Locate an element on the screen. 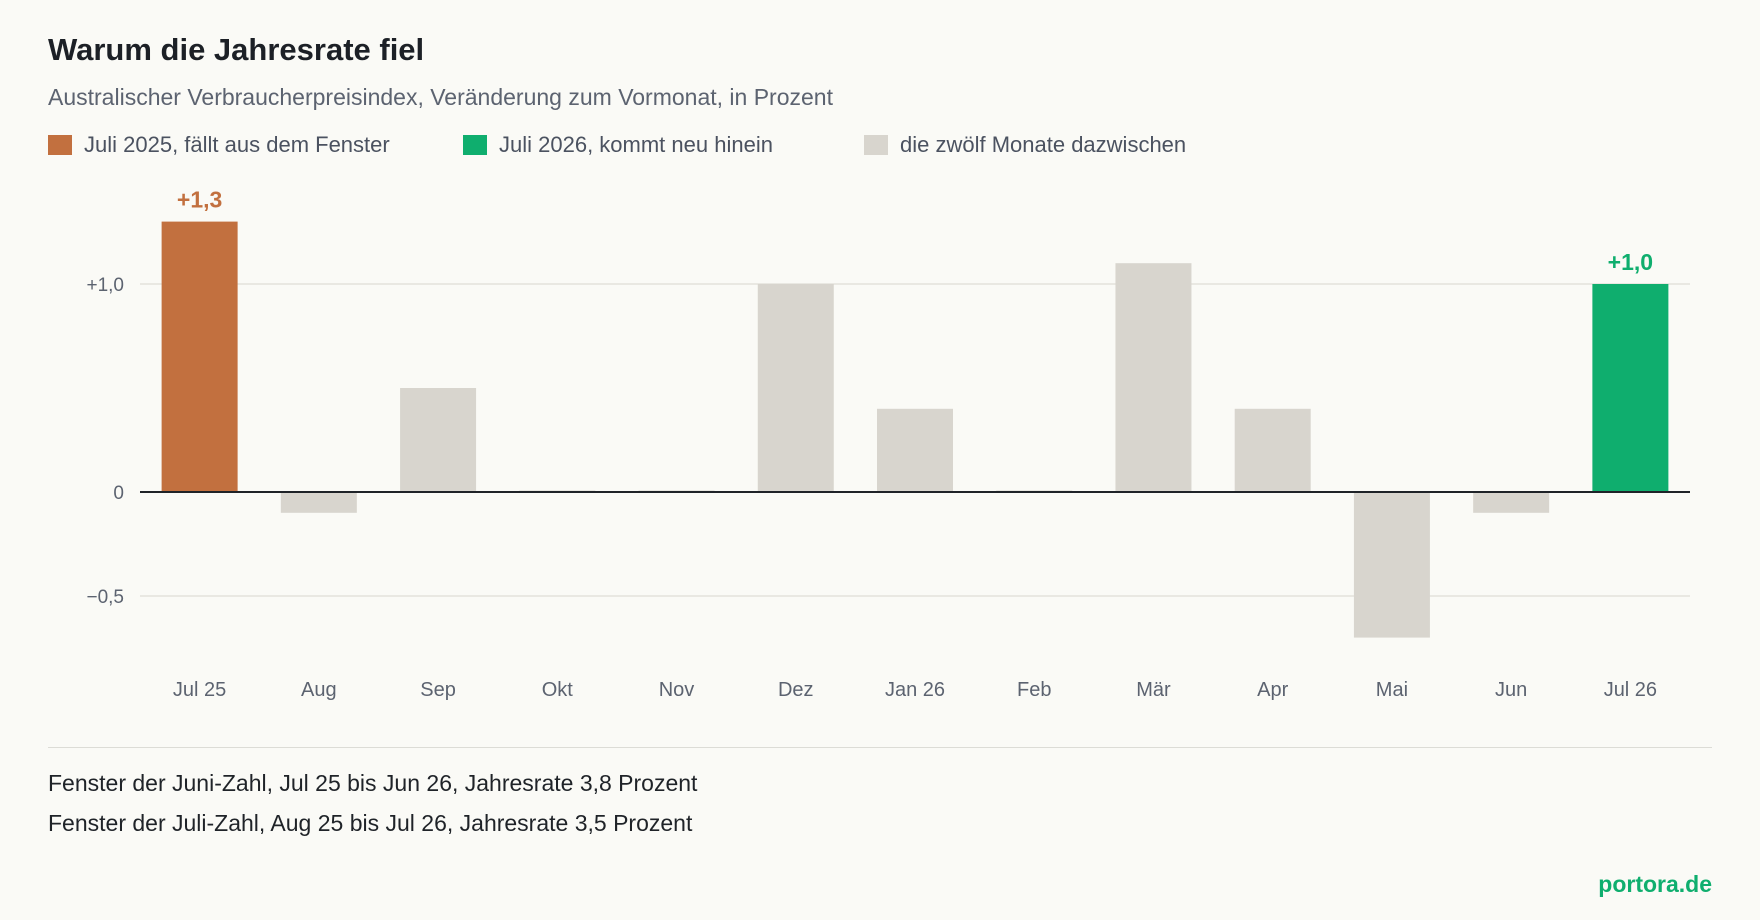 Image resolution: width=1760 pixels, height=920 pixels. brand-logo: portora.de is located at coordinates (1655, 884).